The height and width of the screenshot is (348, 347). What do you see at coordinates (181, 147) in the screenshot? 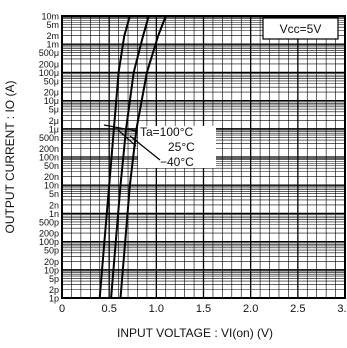
I see `series-label-25c: 25°C` at bounding box center [181, 147].